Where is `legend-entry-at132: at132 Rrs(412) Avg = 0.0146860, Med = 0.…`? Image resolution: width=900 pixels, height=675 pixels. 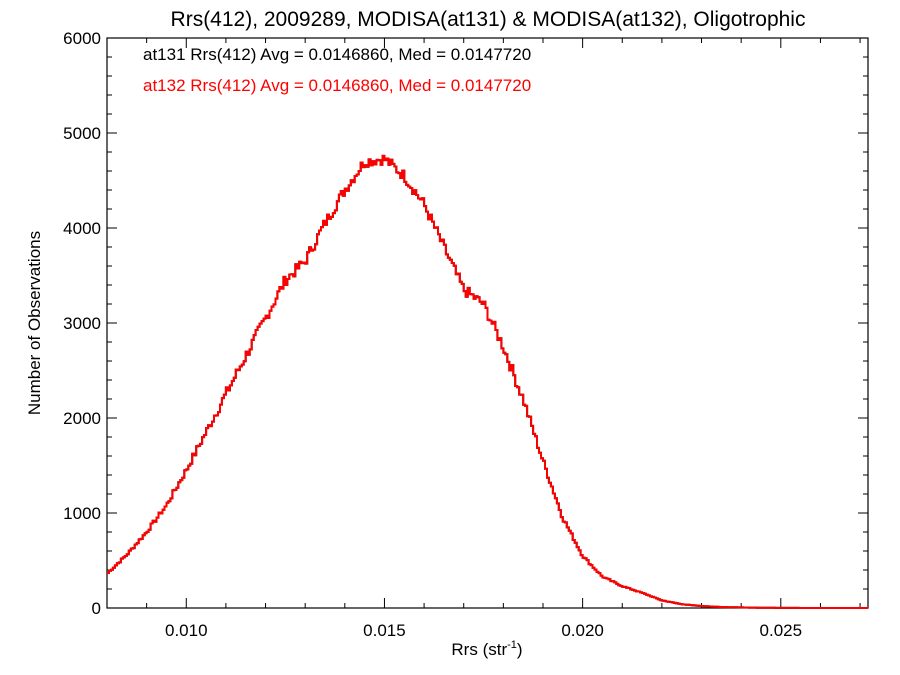 legend-entry-at132: at132 Rrs(412) Avg = 0.0146860, Med = 0.… is located at coordinates (337, 85).